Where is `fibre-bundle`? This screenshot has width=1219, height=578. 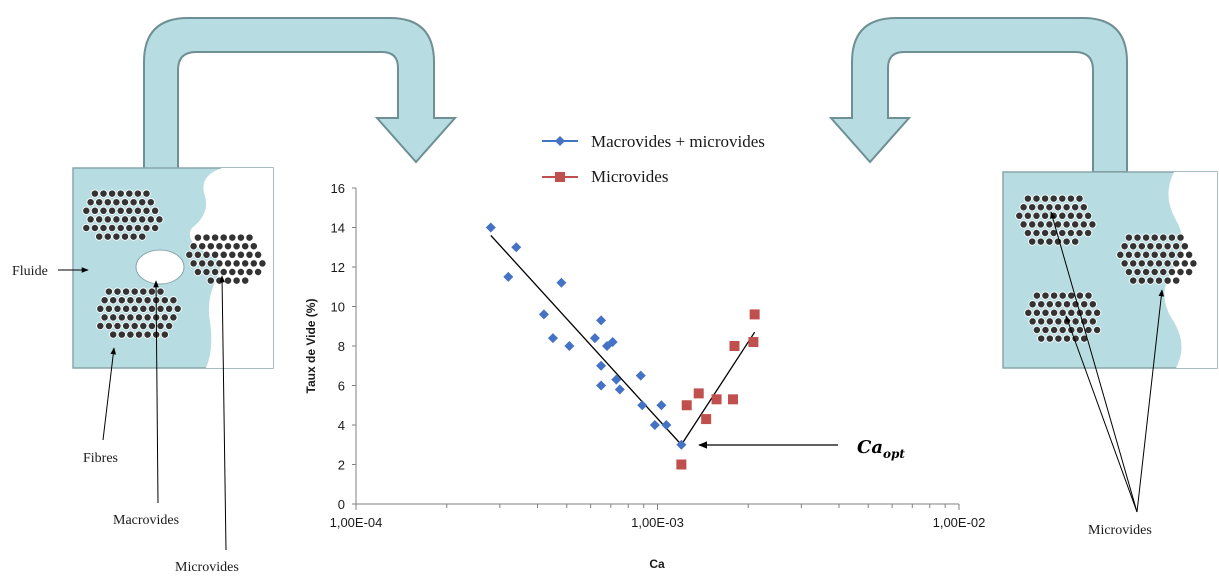
fibre-bundle is located at coordinates (123, 215).